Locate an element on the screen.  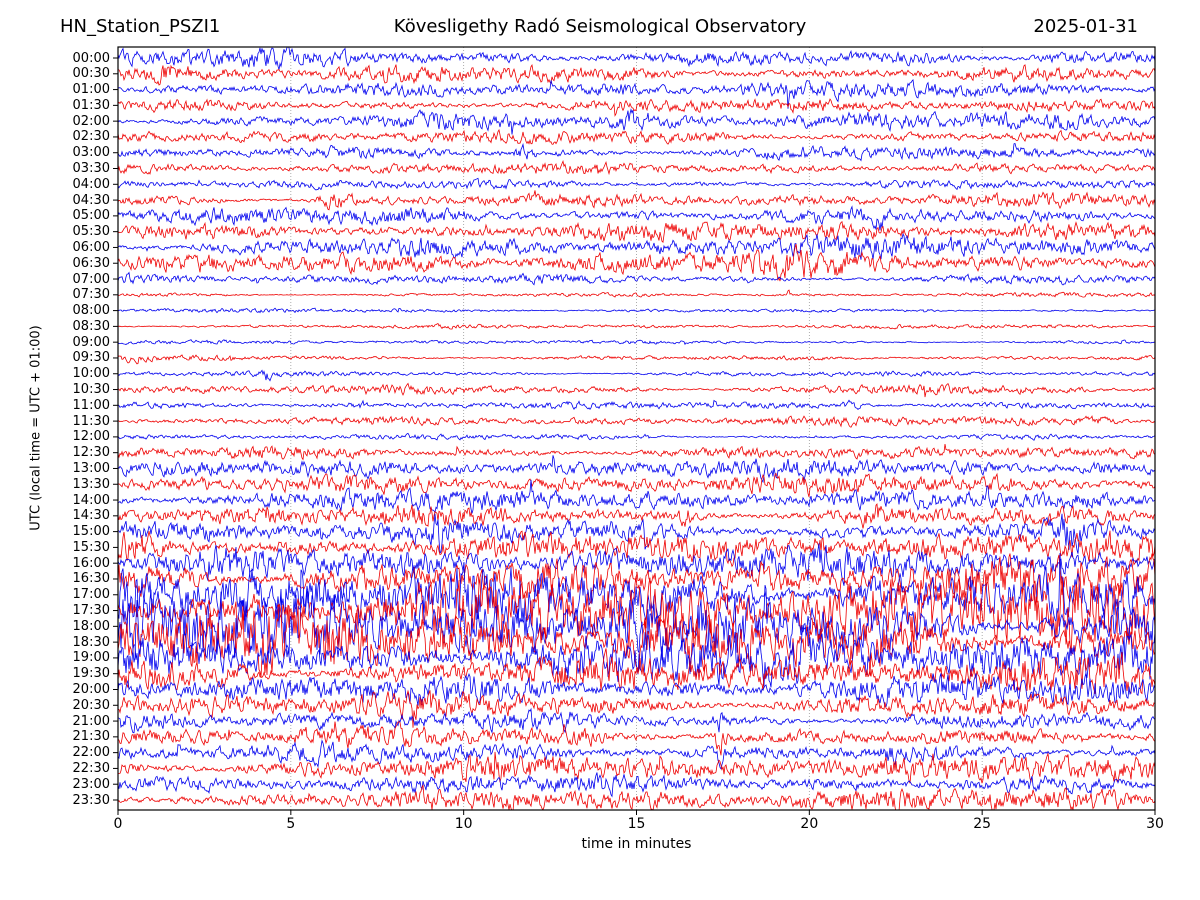
y-tick-label: 19:30 is located at coordinates (91, 674).